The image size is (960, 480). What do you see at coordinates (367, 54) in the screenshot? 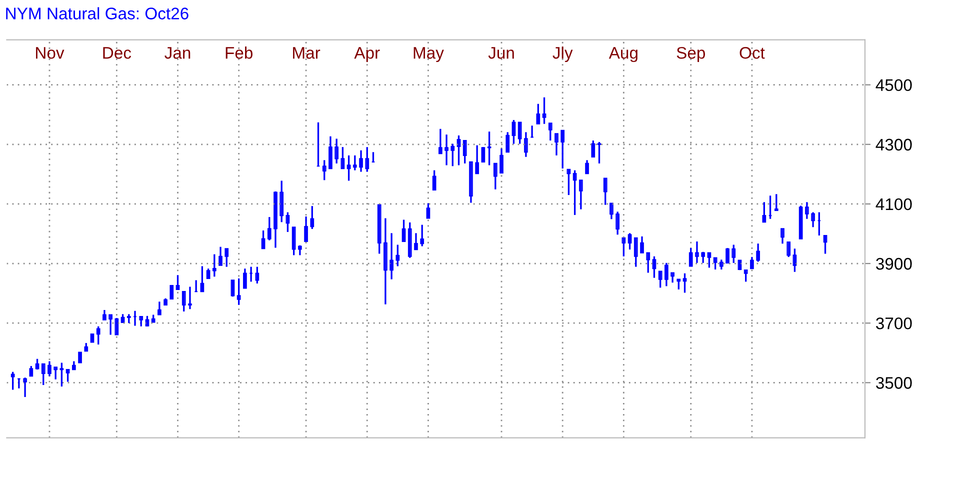
I see `x-tick-label: Apr` at bounding box center [367, 54].